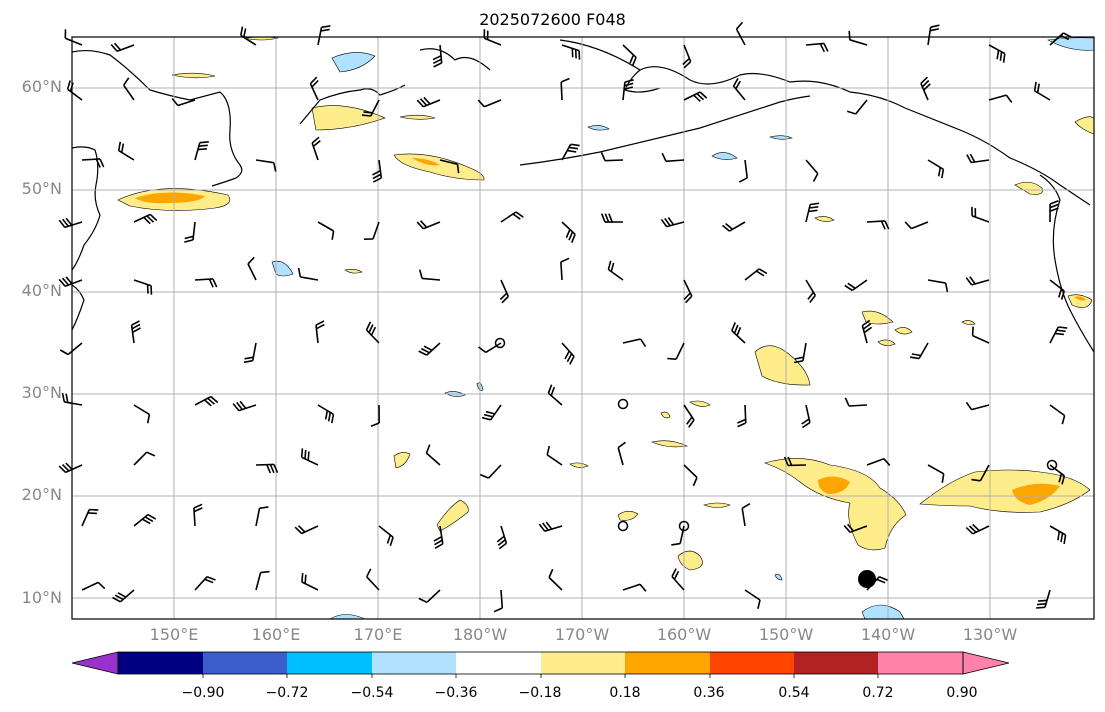 The width and height of the screenshot is (1105, 712). What do you see at coordinates (480, 634) in the screenshot?
I see `lon-label: 180°W` at bounding box center [480, 634].